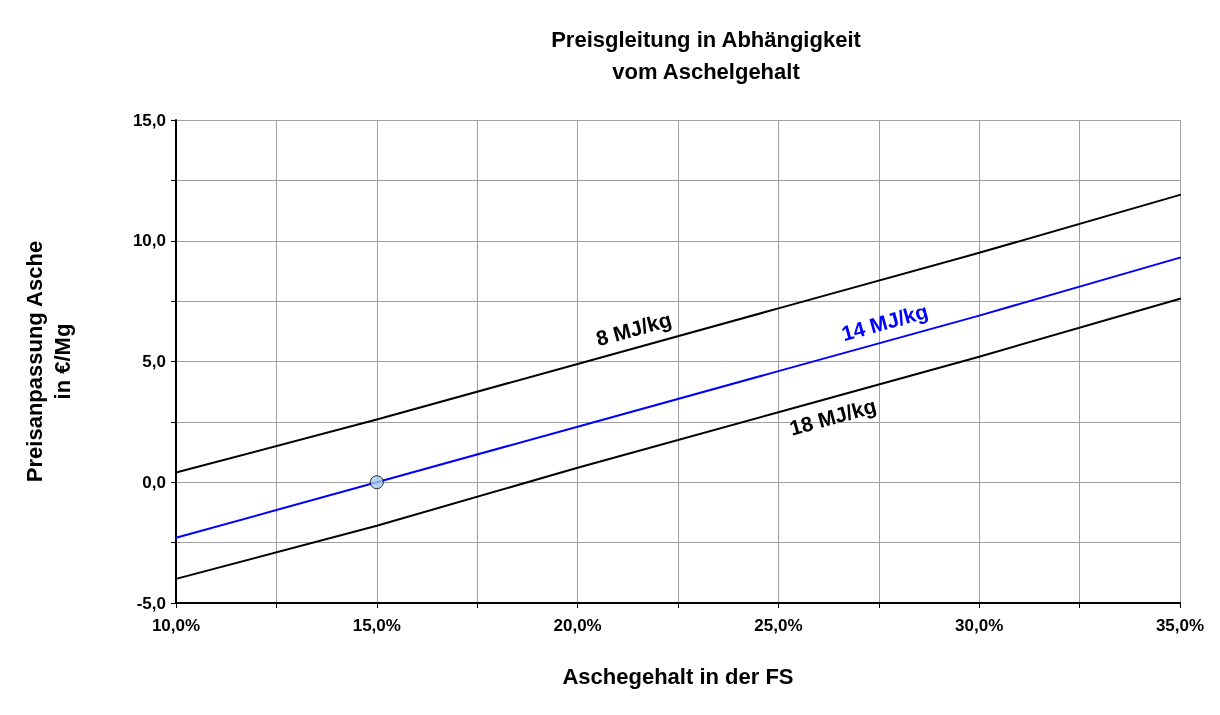 This screenshot has width=1220, height=715. What do you see at coordinates (979, 625) in the screenshot?
I see `x-tick-label: 30,0%` at bounding box center [979, 625].